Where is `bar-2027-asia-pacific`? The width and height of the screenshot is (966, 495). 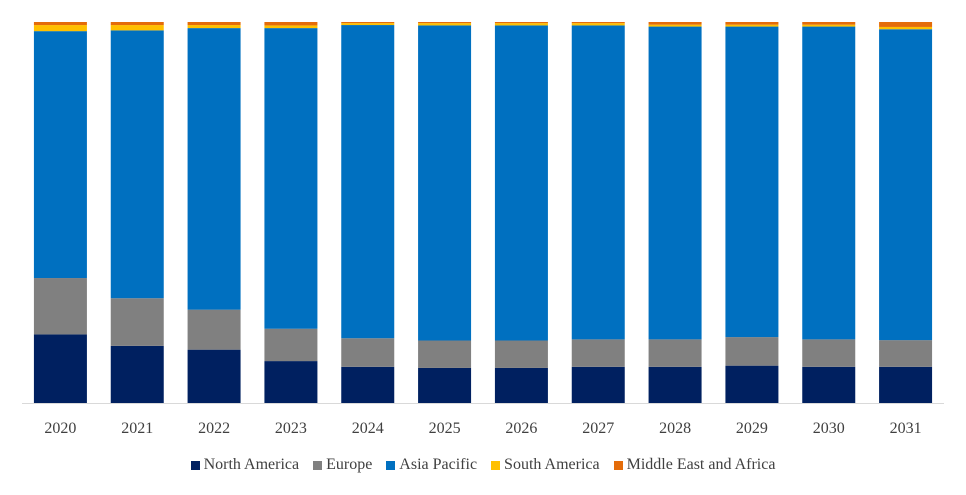 bar-2027-asia-pacific is located at coordinates (598, 182).